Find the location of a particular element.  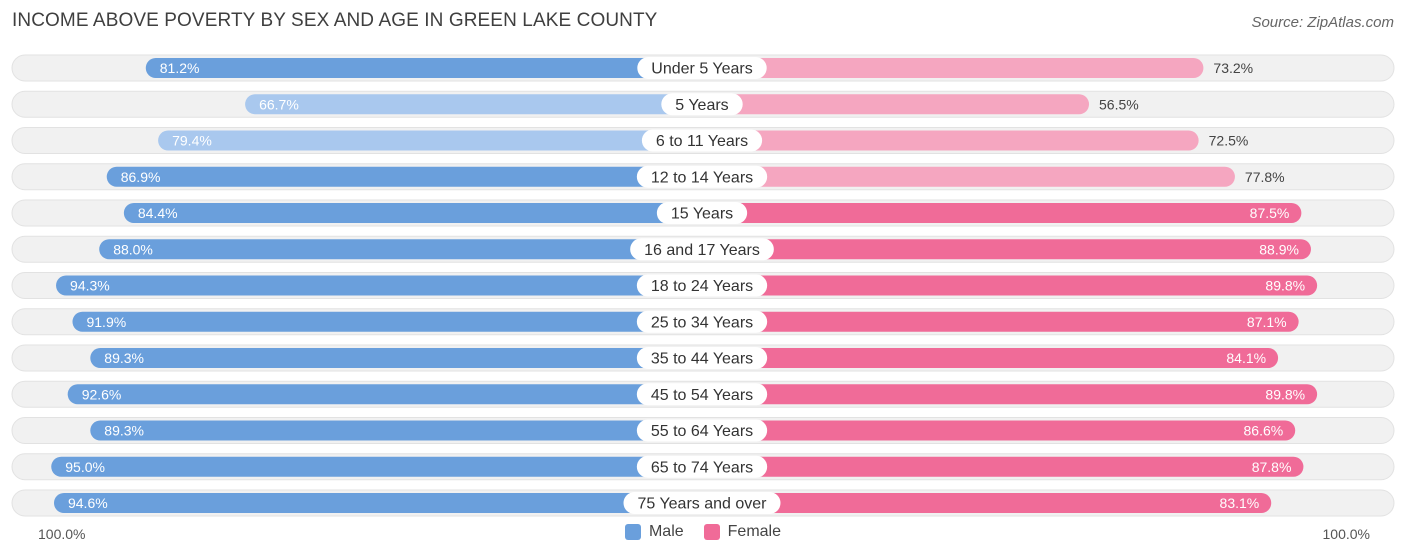

category-label-under-5-years: Under 5 Years is located at coordinates (701, 69).